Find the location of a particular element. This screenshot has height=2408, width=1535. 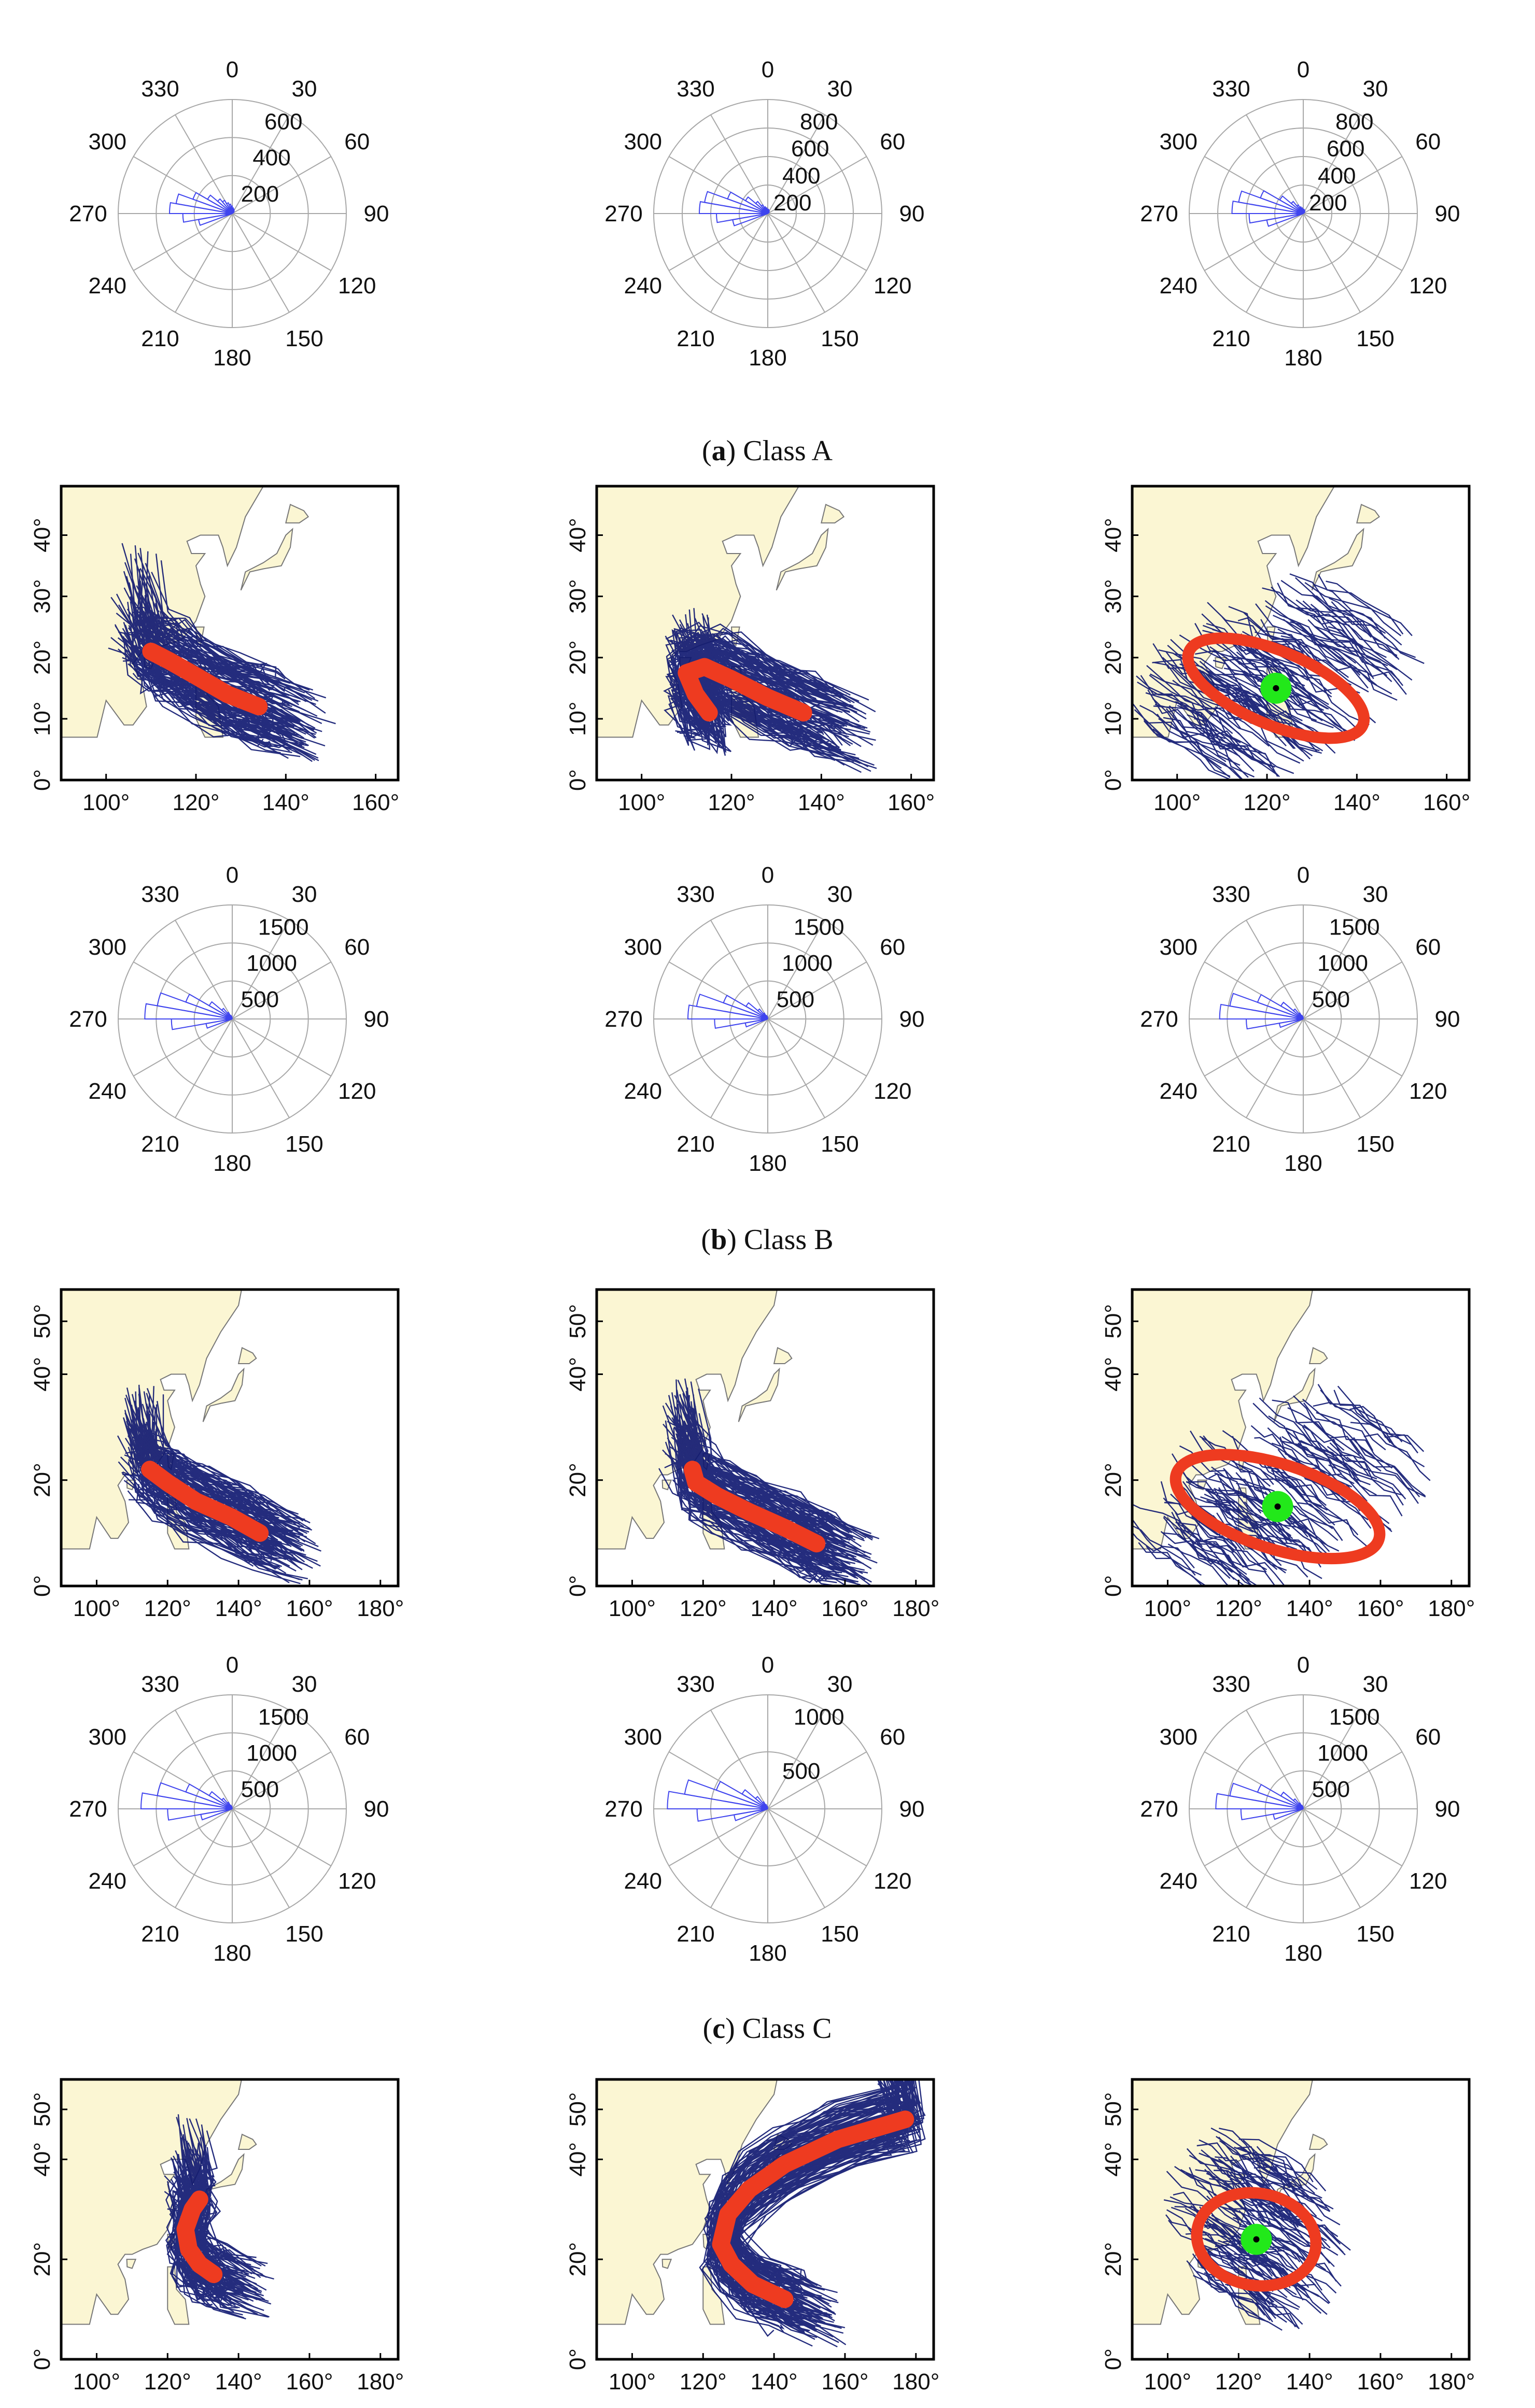

rose-angle-label: 240 is located at coordinates (1179, 286).